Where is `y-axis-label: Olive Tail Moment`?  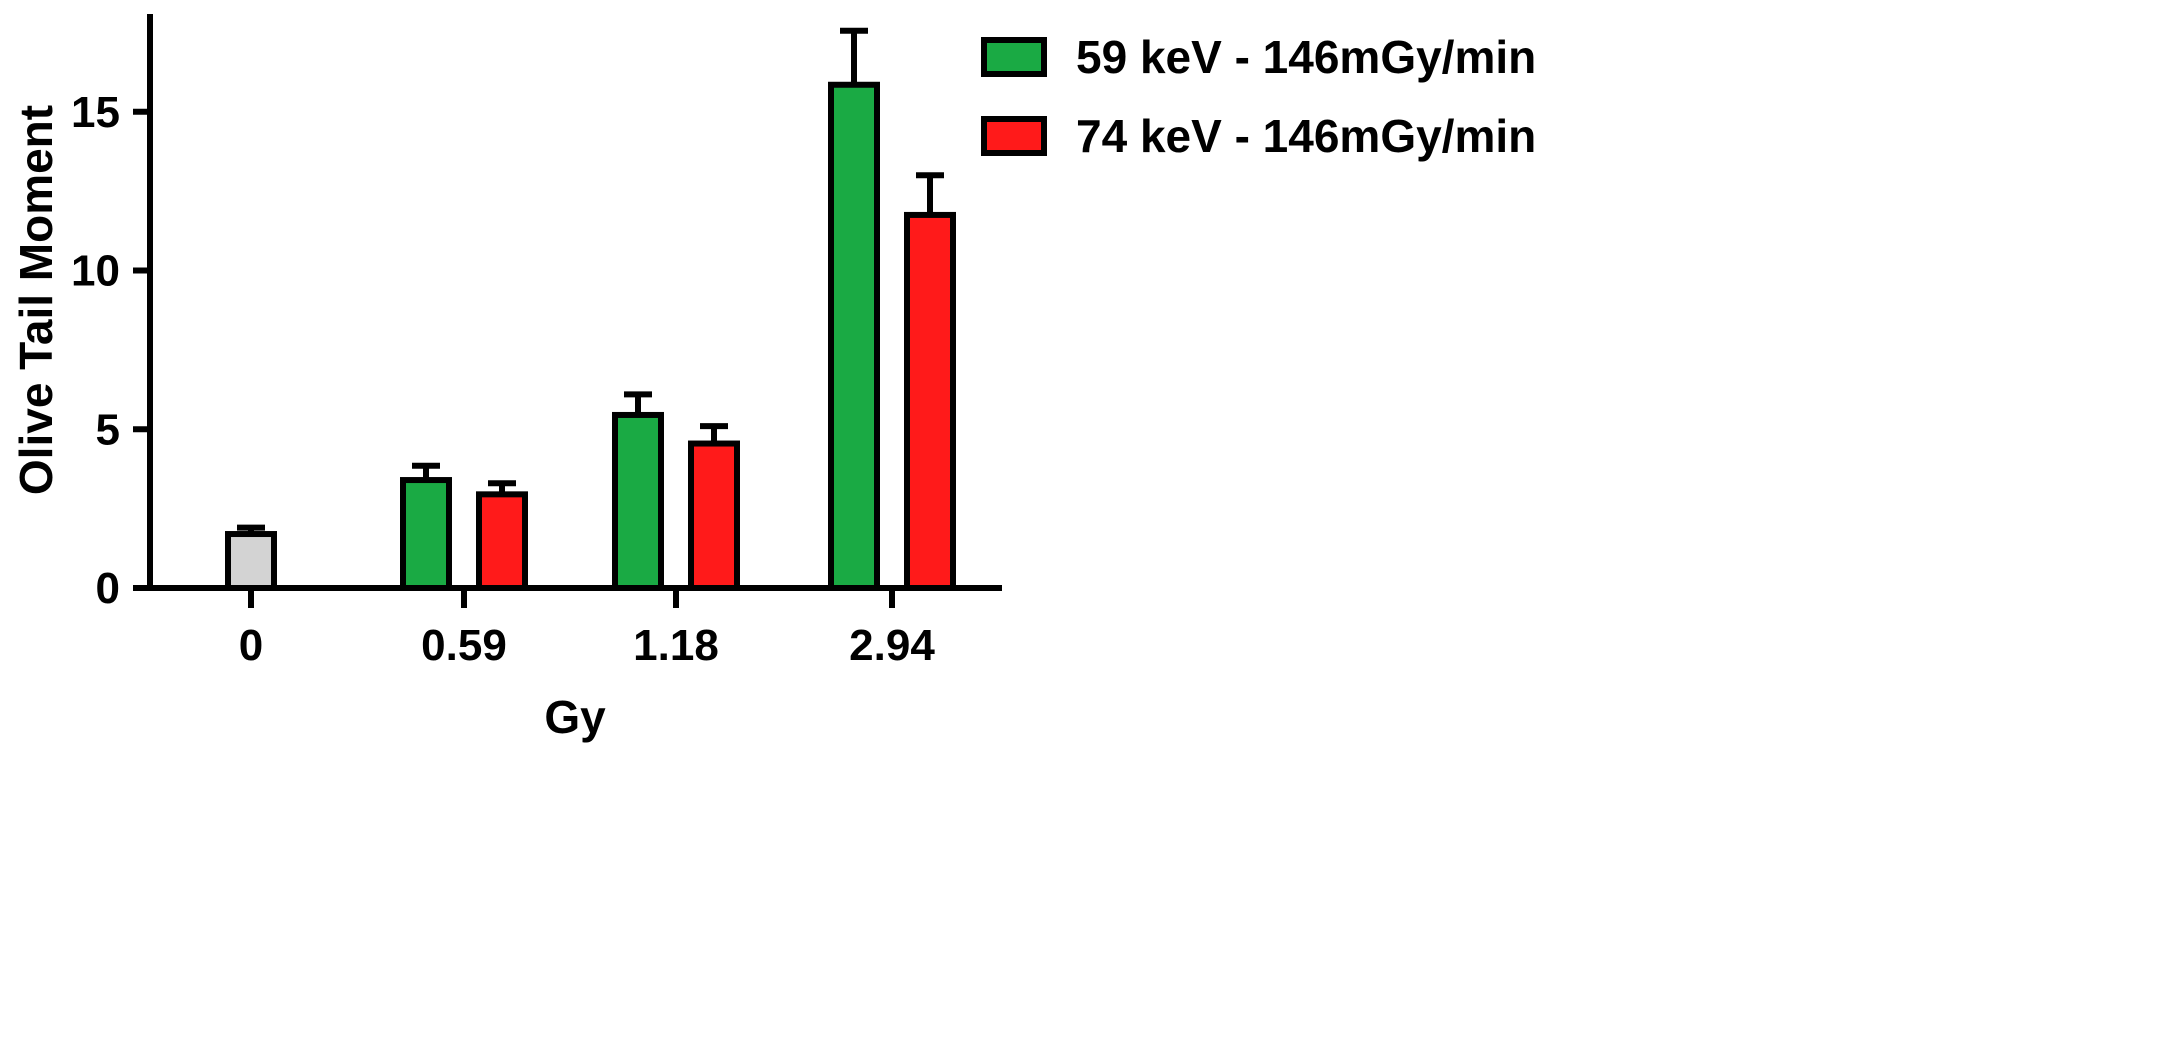 y-axis-label: Olive Tail Moment is located at coordinates (36, 300).